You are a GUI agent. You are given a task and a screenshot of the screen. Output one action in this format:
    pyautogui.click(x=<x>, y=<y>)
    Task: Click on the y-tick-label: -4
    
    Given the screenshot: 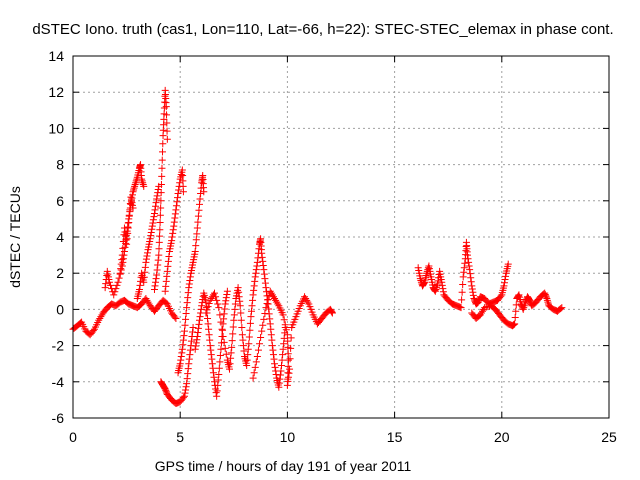 What is the action you would take?
    pyautogui.click(x=58, y=382)
    